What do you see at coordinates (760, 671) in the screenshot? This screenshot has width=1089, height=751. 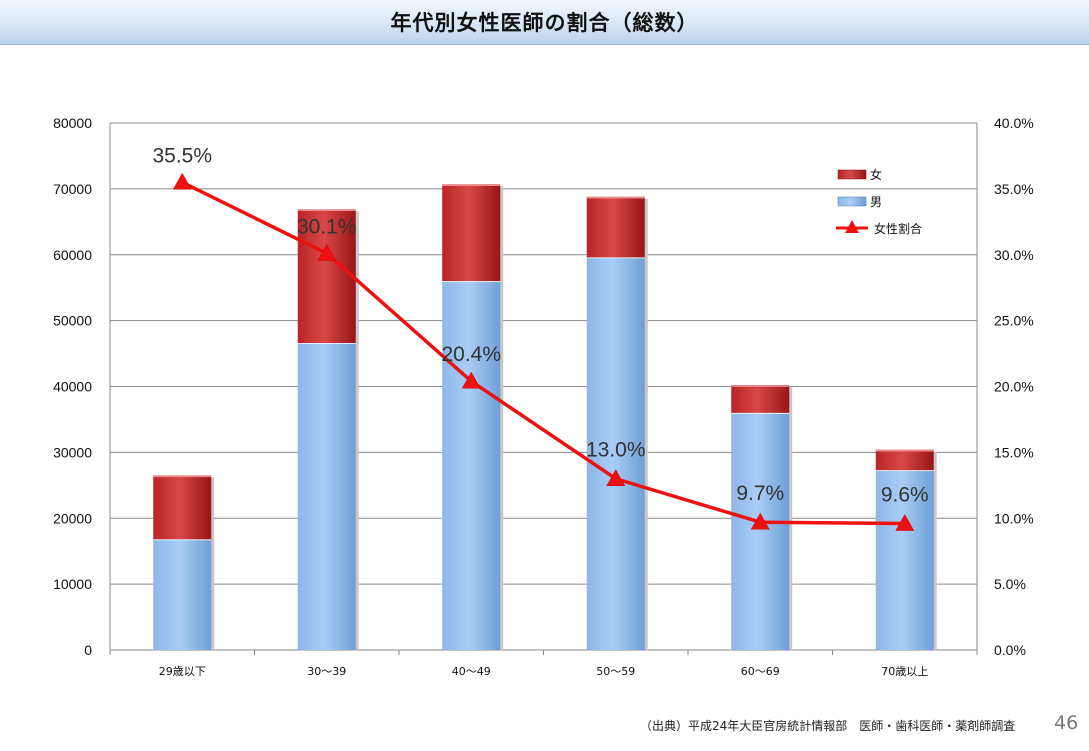 I see `x-tick-label: 60～69` at bounding box center [760, 671].